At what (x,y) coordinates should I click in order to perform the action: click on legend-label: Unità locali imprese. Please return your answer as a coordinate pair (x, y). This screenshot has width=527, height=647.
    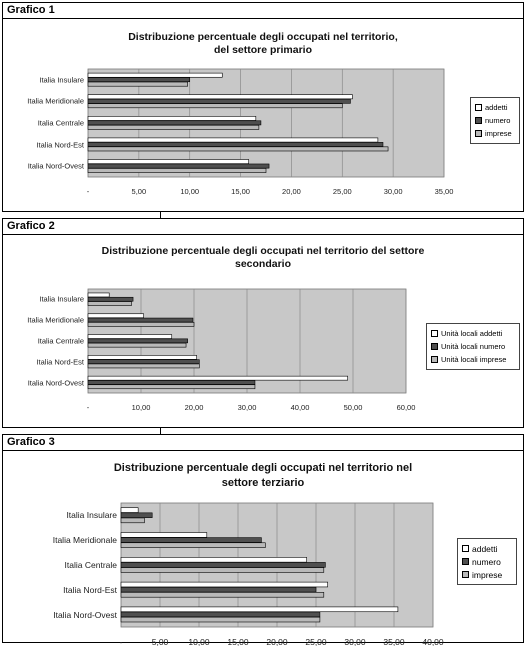
    Looking at the image, I should click on (474, 359).